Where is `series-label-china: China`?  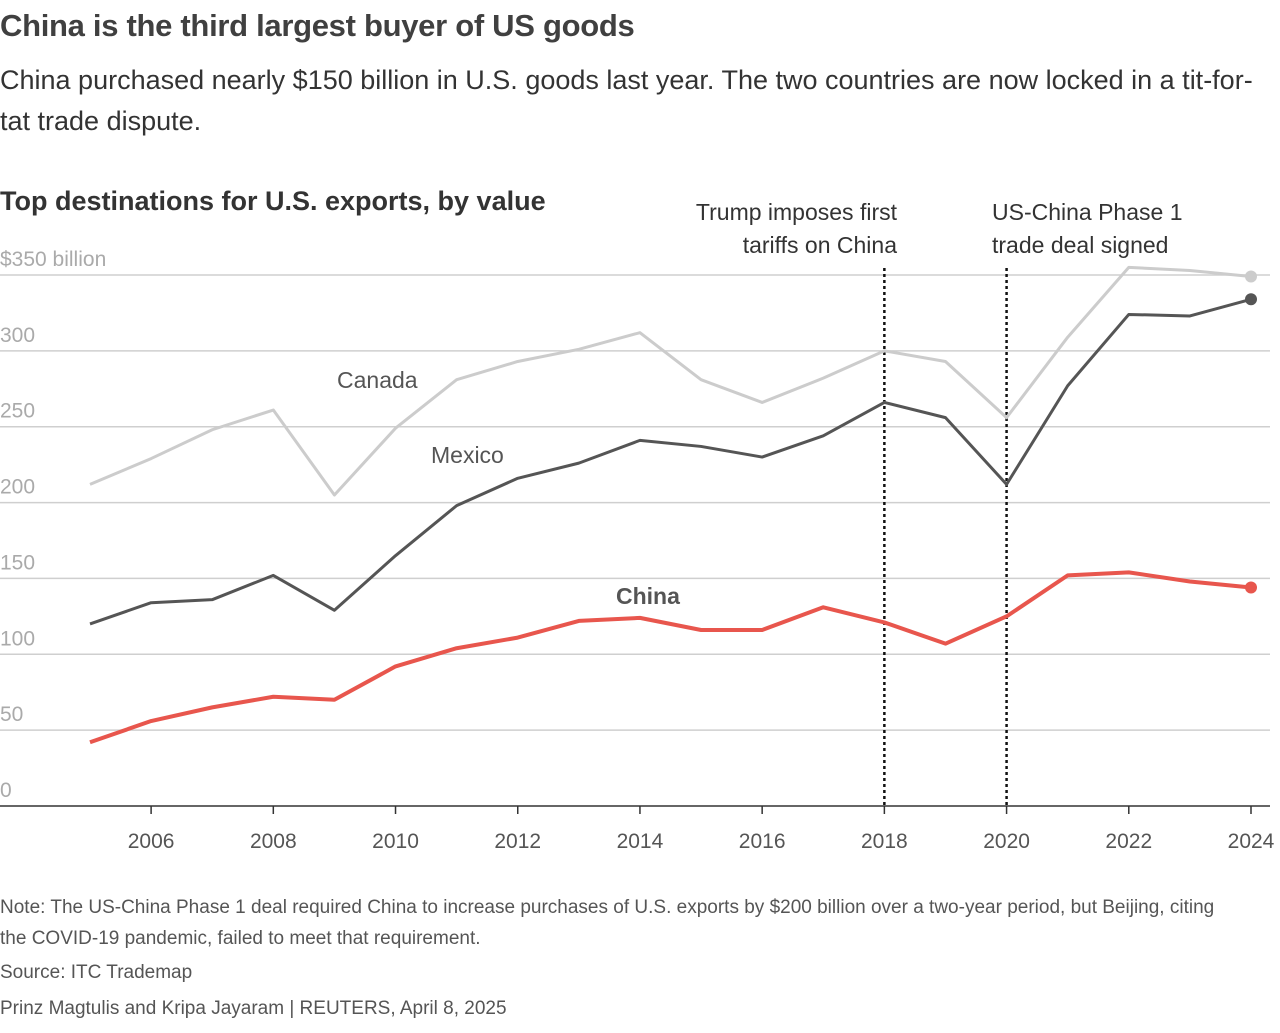 series-label-china: China is located at coordinates (648, 596).